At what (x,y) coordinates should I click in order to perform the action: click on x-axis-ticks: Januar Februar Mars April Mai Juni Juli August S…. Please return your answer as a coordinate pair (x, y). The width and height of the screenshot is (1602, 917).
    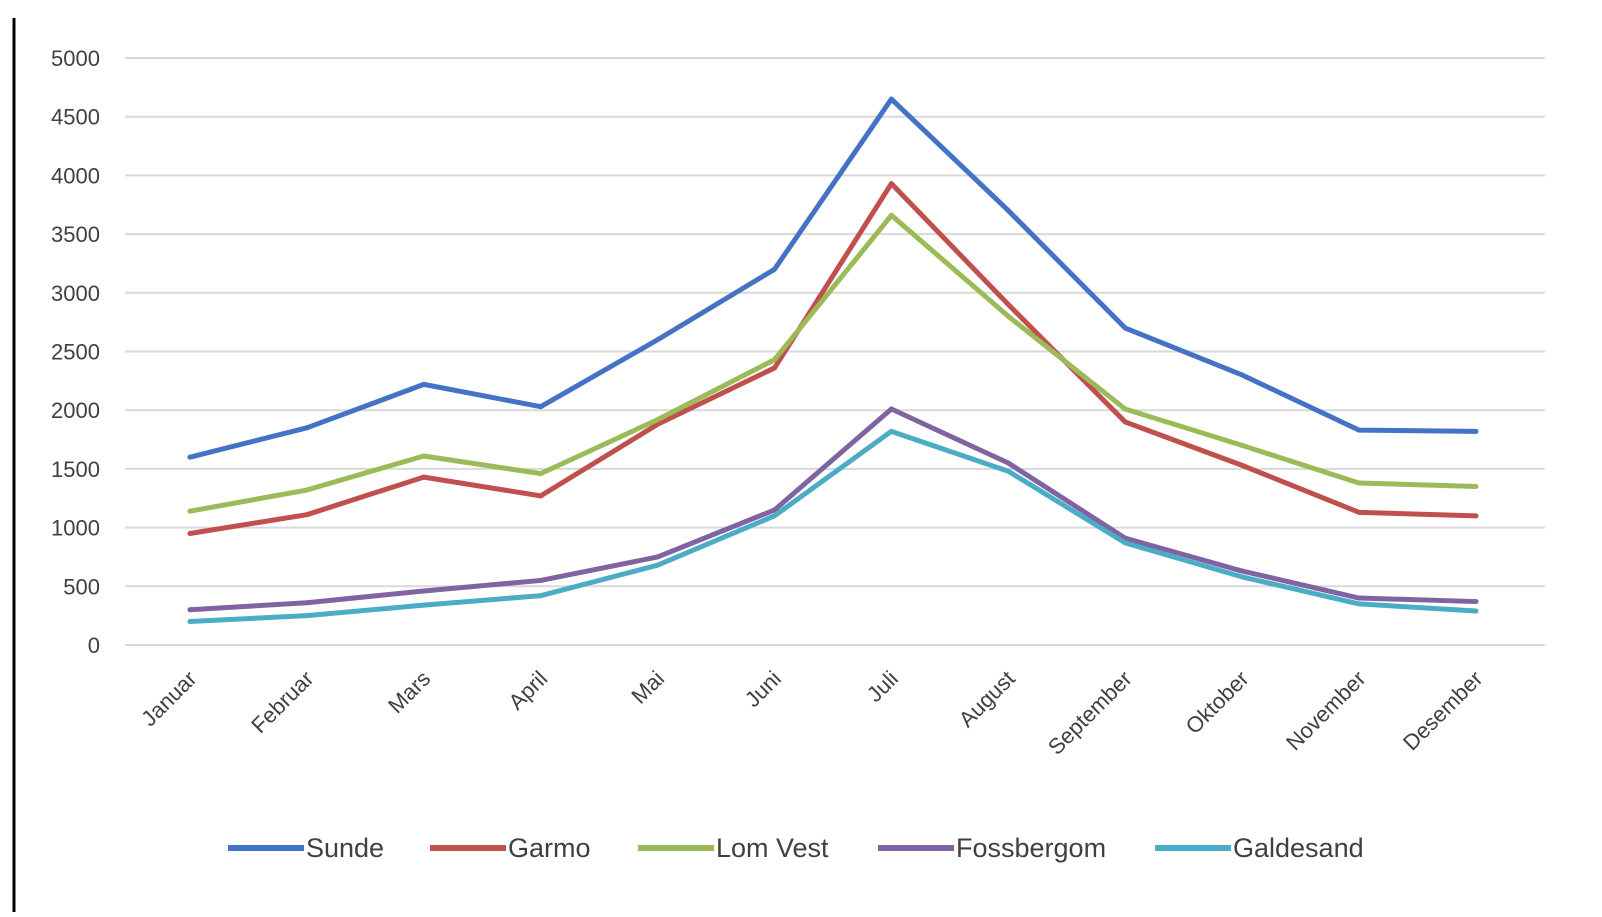
    Looking at the image, I should click on (811, 713).